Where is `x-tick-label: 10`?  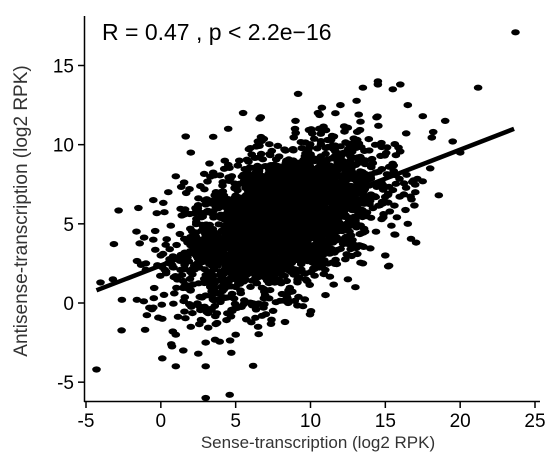 x-tick-label: 10 is located at coordinates (310, 421).